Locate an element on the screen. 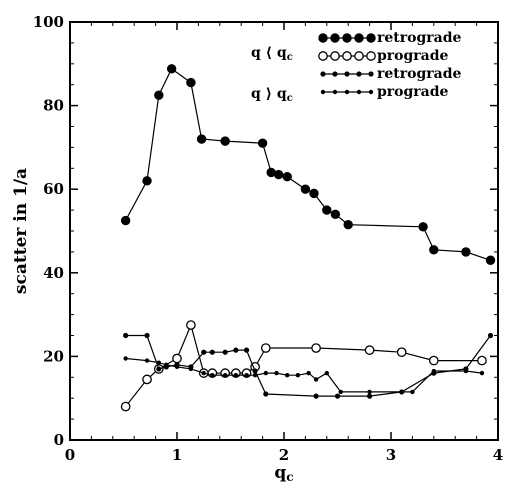  x-tick-label: 2 is located at coordinates (284, 455).